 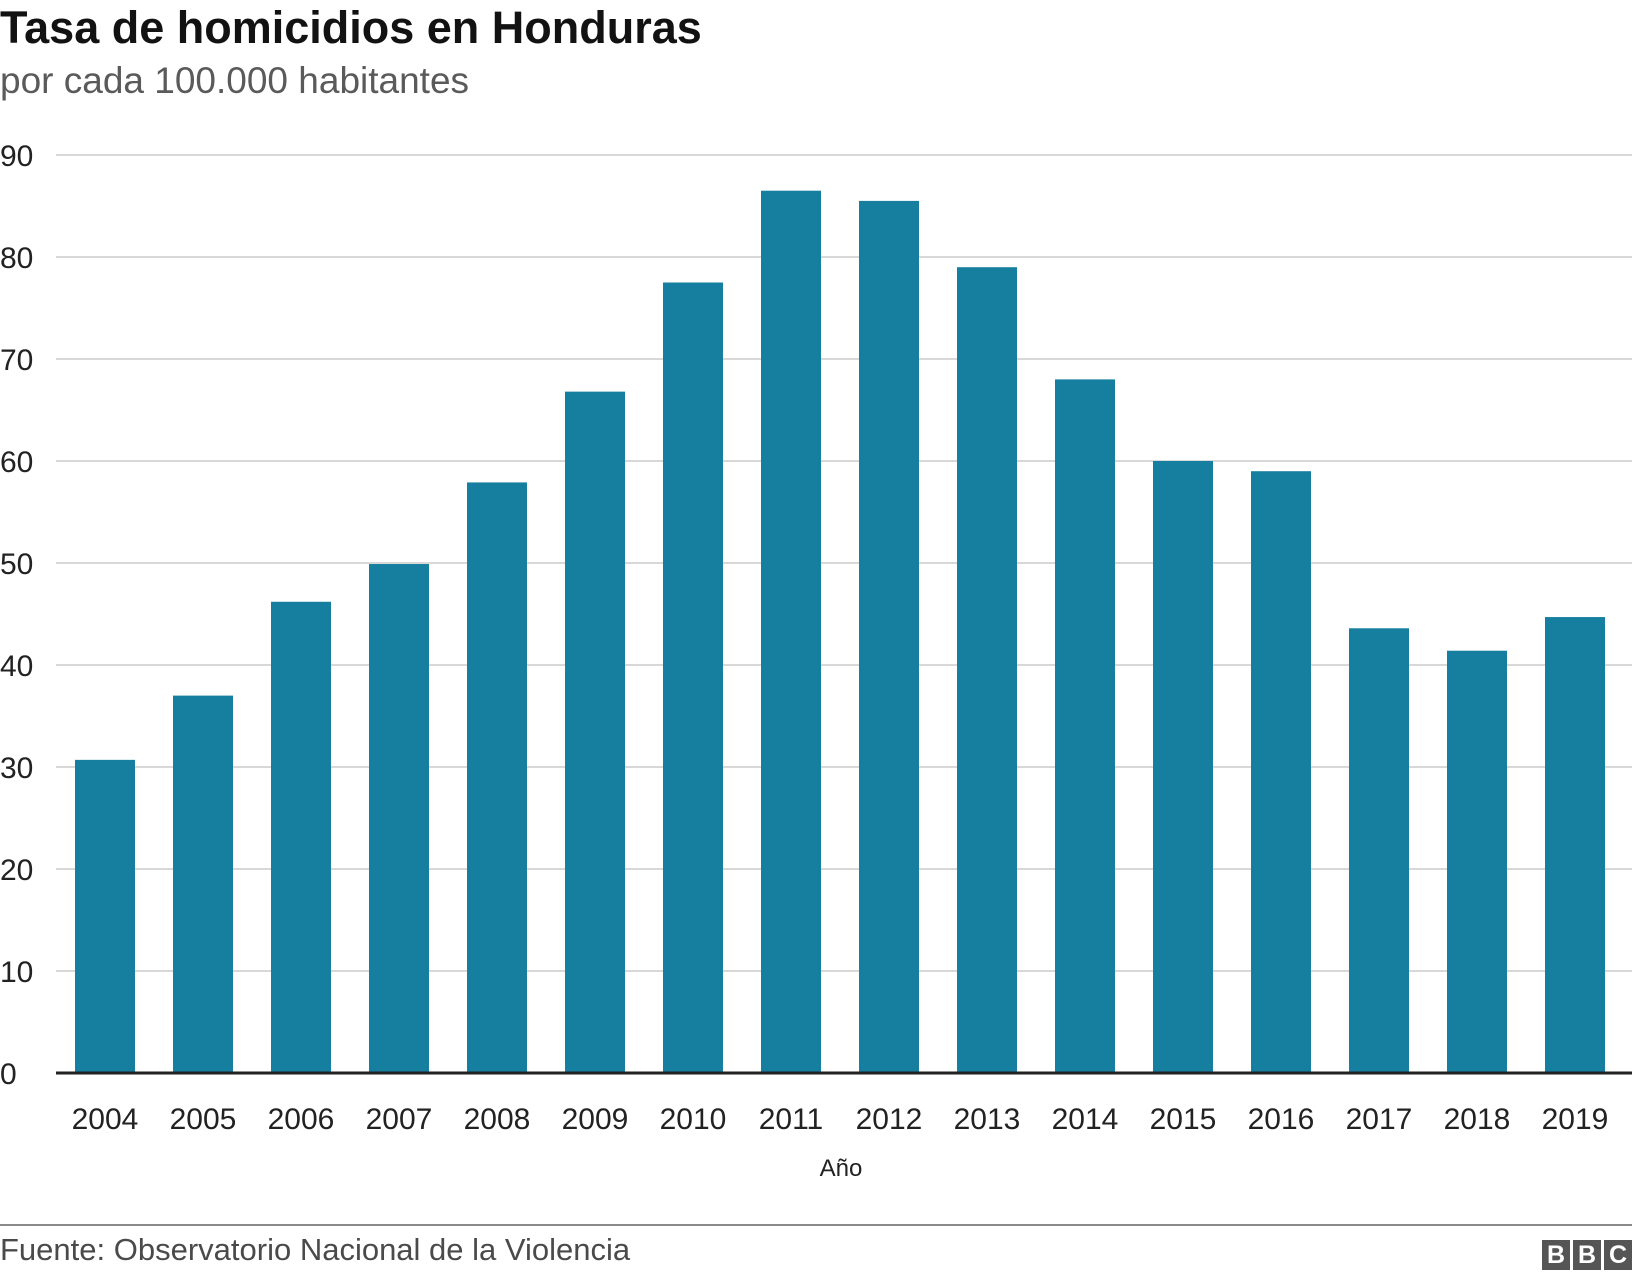 What do you see at coordinates (693, 1119) in the screenshot?
I see `x-tick-label: 2010` at bounding box center [693, 1119].